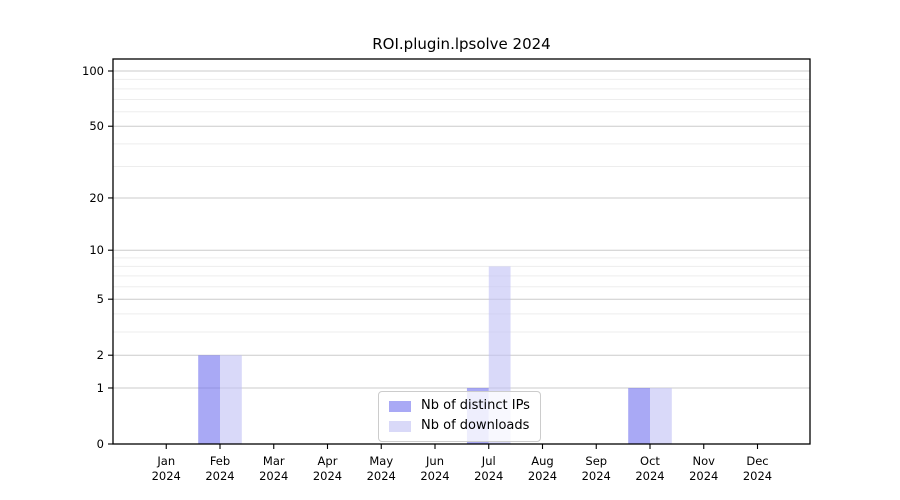  Describe the element at coordinates (231, 399) in the screenshot. I see `bar-downloads-Feb` at that location.